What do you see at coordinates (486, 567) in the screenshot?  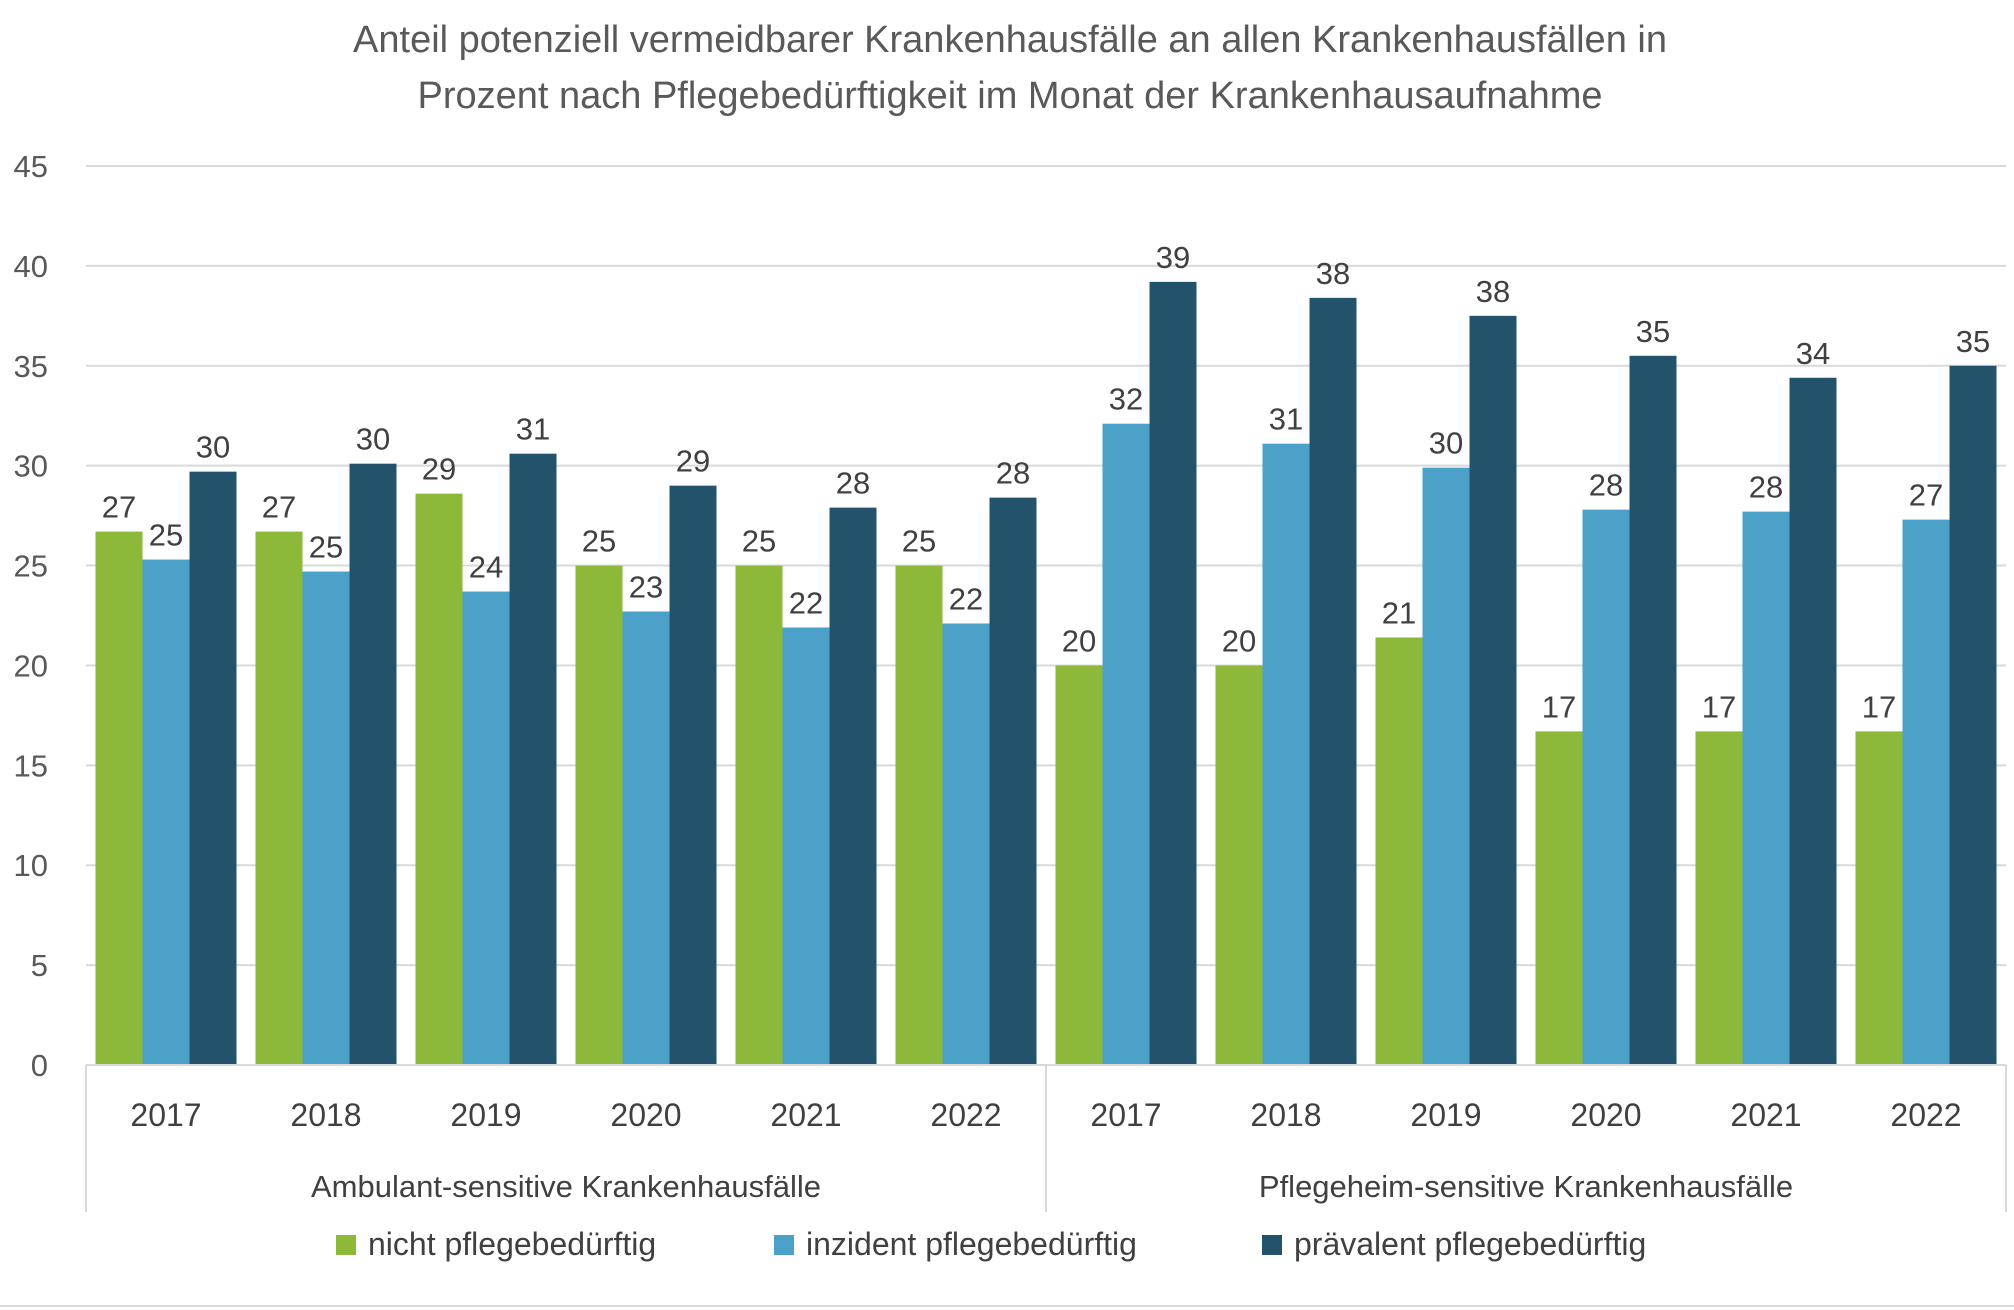 I see `data-label: 24` at bounding box center [486, 567].